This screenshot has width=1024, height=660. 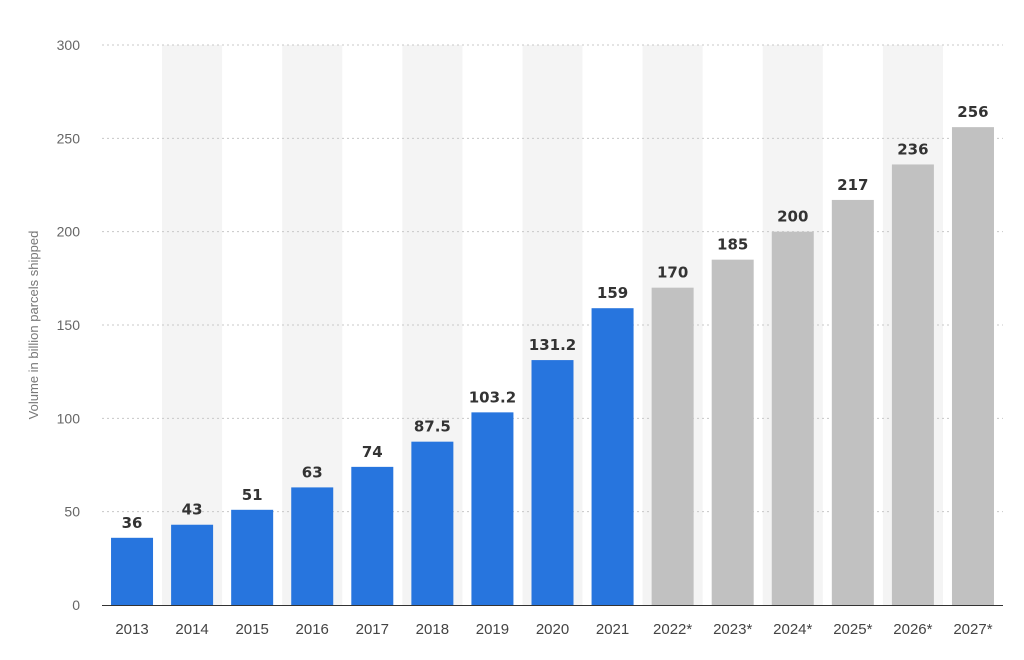 I want to click on y-tick-label: 100, so click(x=69, y=418).